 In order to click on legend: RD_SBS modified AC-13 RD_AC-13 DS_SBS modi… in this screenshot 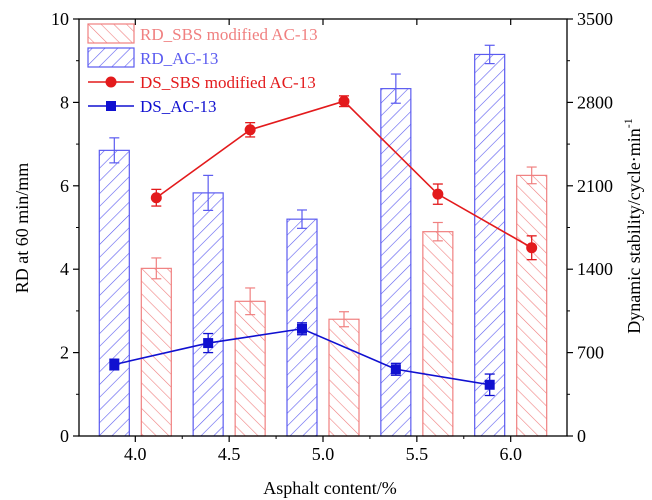, I will do `click(202, 69)`.